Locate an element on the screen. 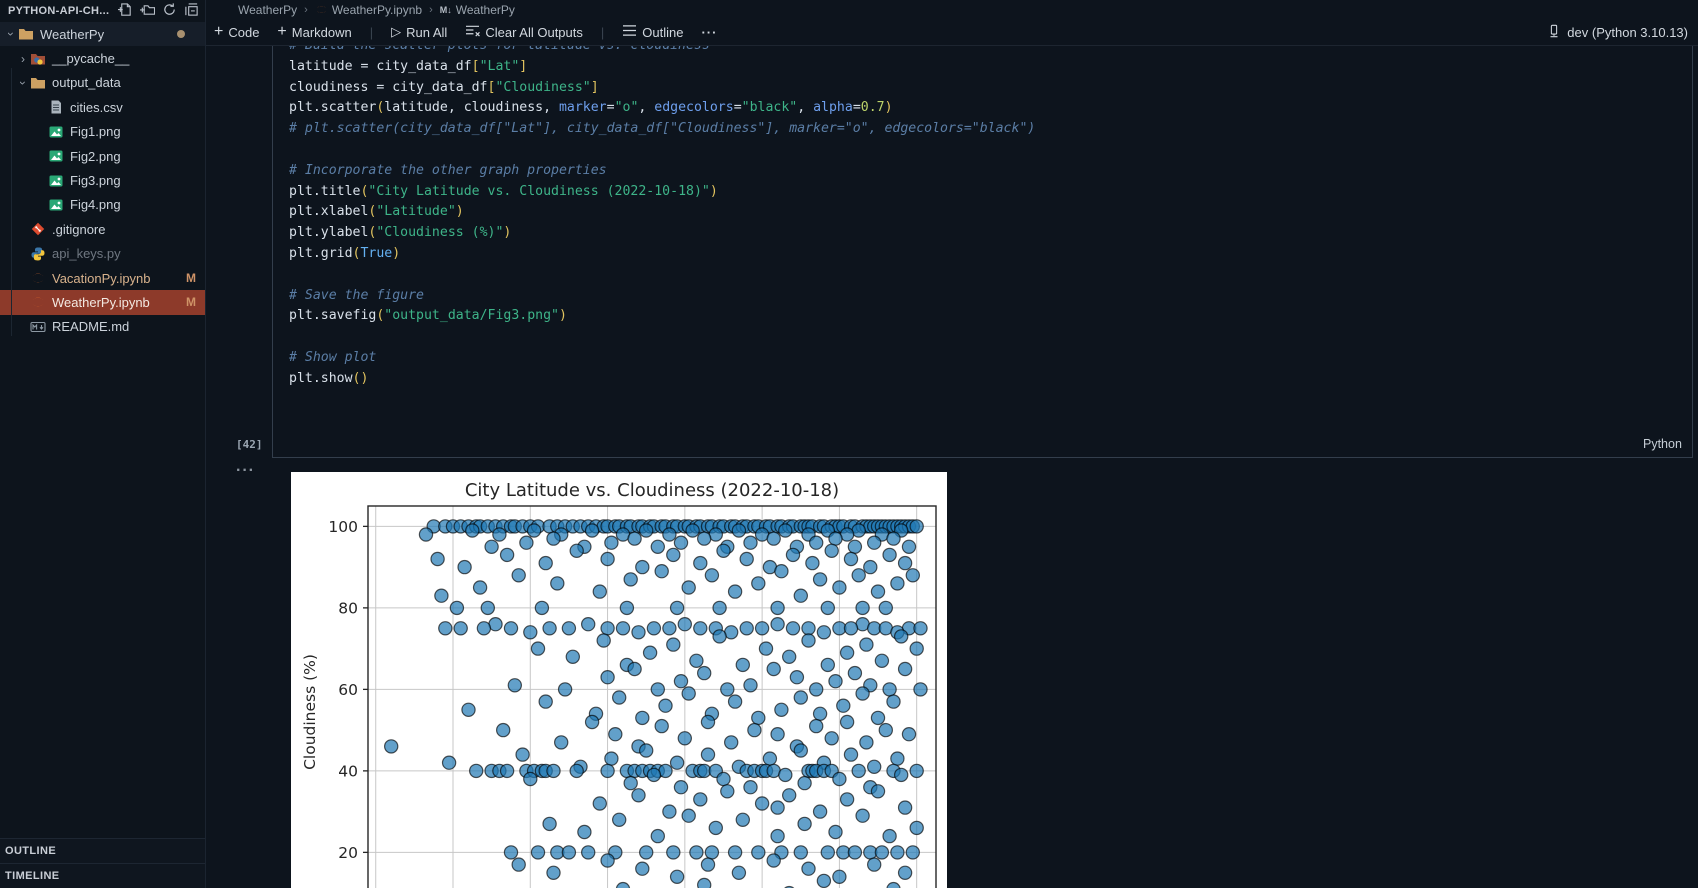  outline-button: Outline is located at coordinates (652, 32).